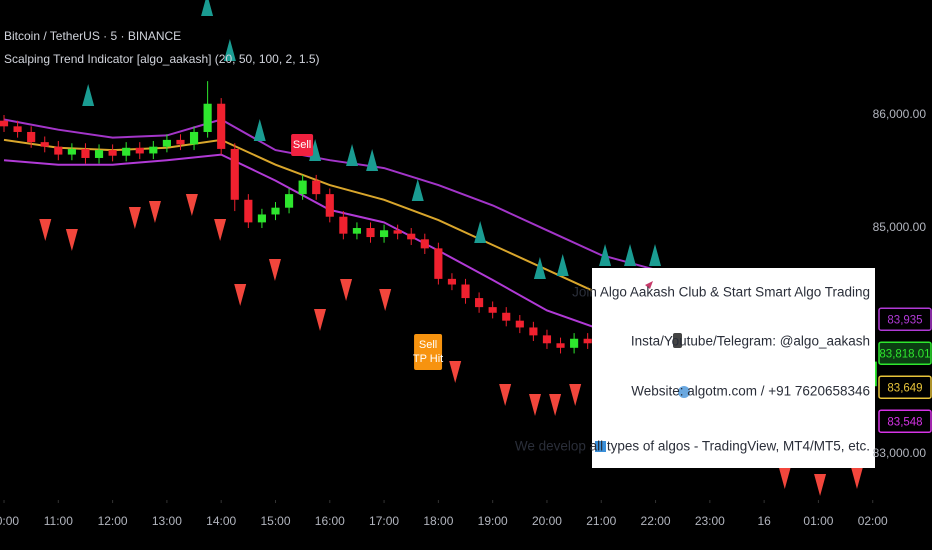 The width and height of the screenshot is (932, 550). What do you see at coordinates (428, 359) in the screenshot?
I see `signal-label: TP Hit` at bounding box center [428, 359].